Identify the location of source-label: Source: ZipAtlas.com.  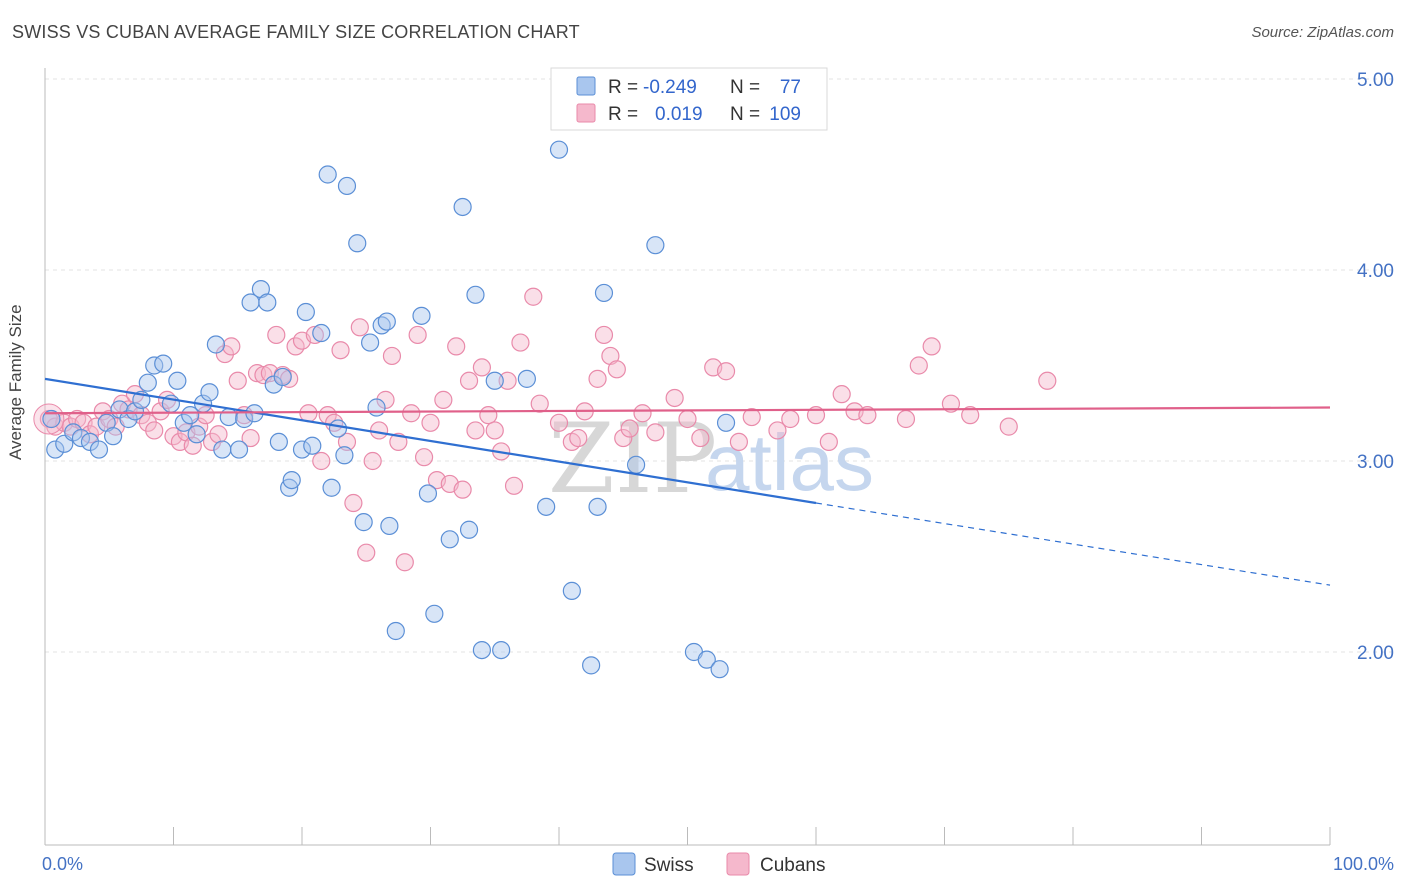
(1322, 32).